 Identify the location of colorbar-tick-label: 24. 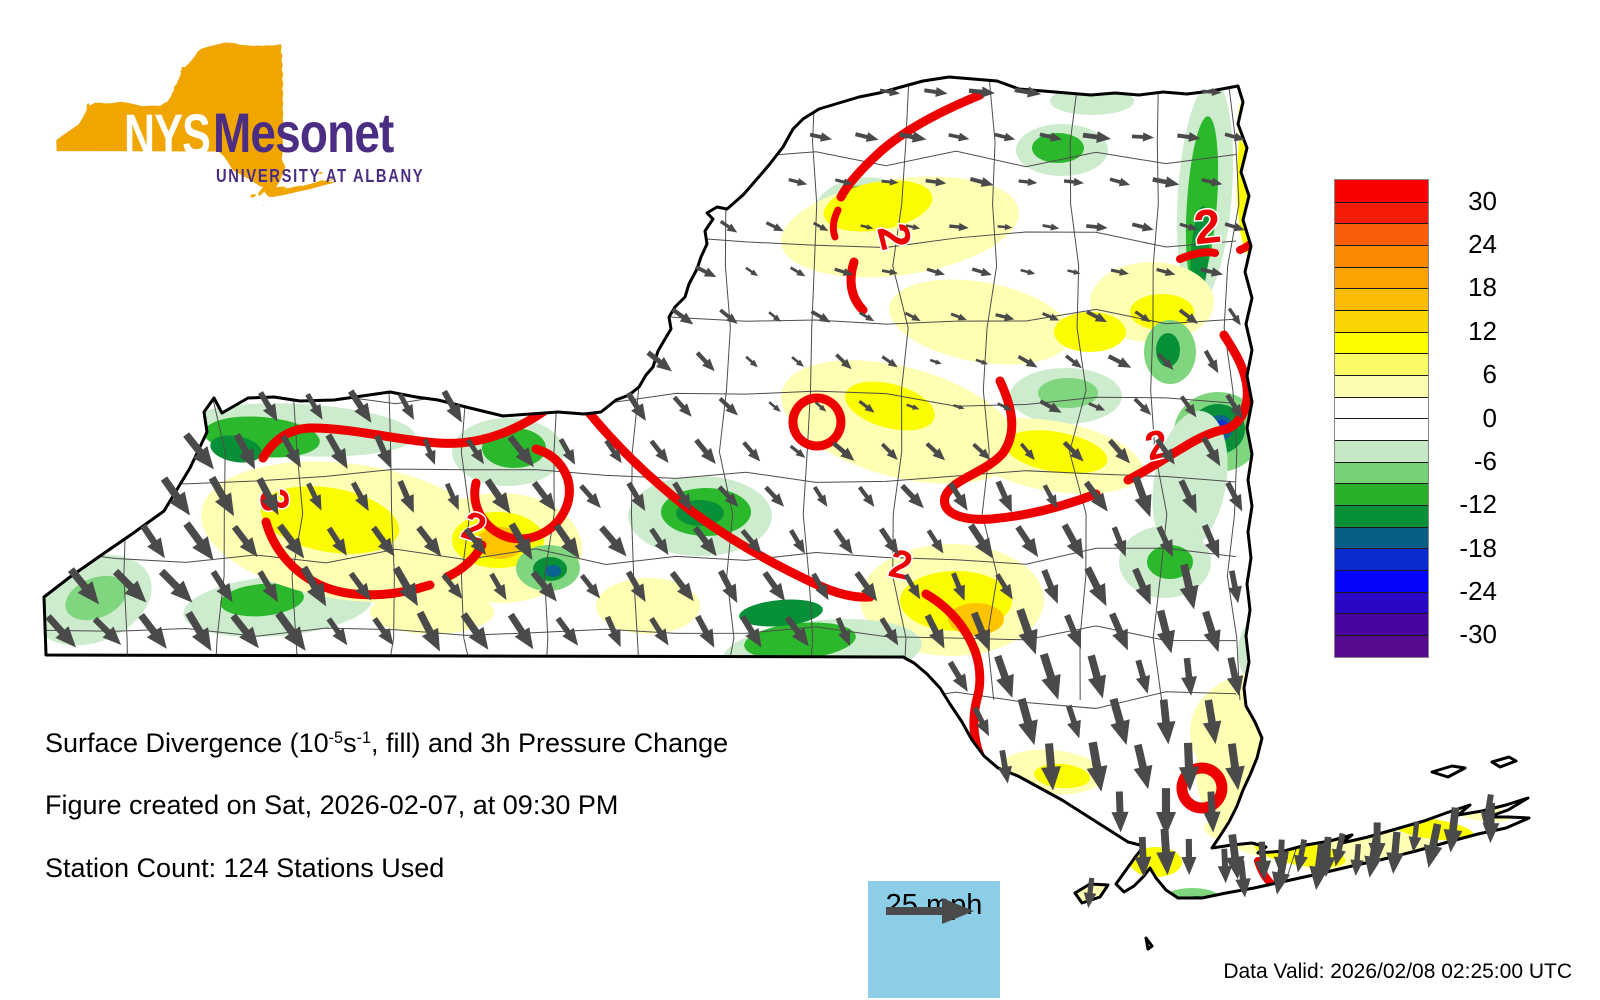
(1482, 244).